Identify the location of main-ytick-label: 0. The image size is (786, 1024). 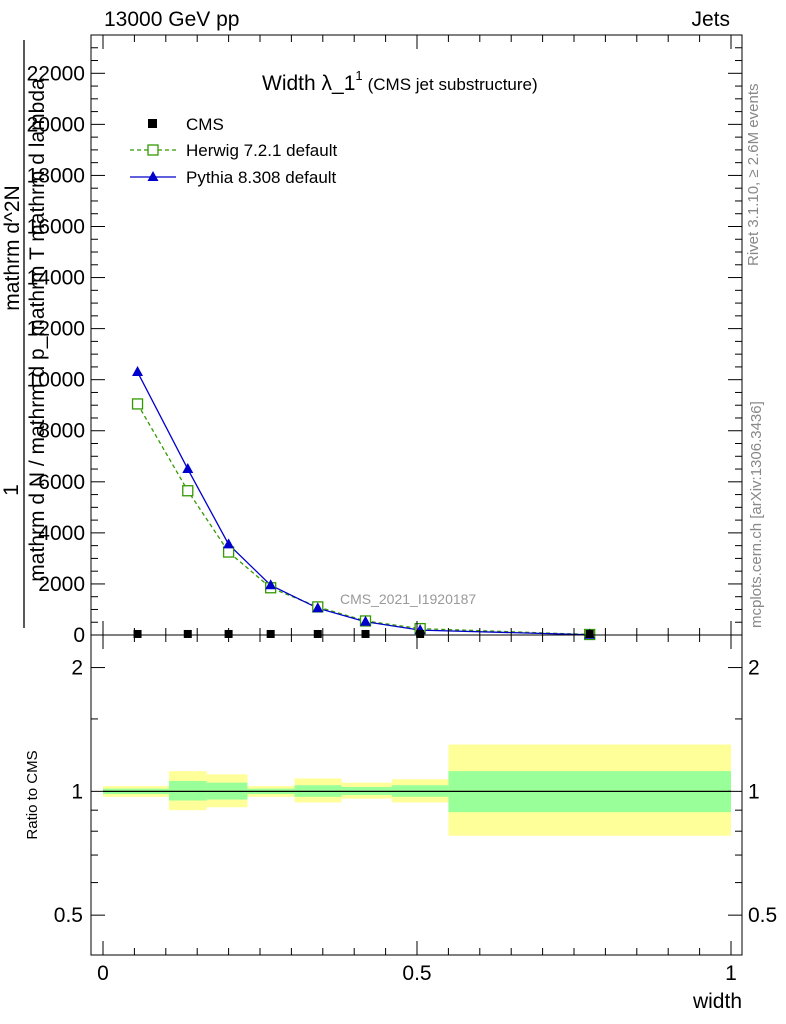
(79, 635).